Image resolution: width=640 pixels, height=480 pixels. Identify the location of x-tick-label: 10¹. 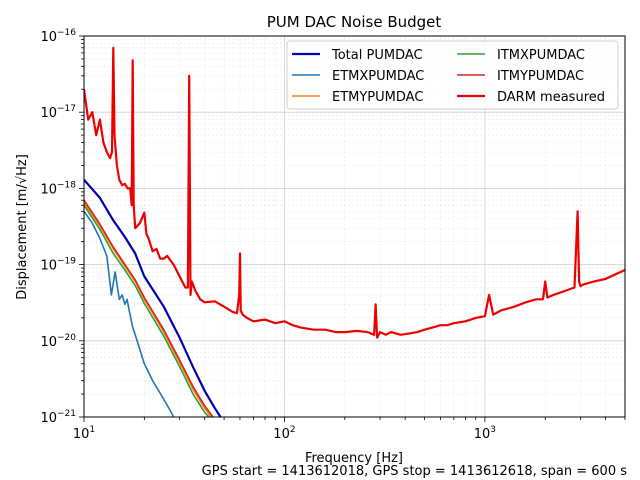
(84, 433).